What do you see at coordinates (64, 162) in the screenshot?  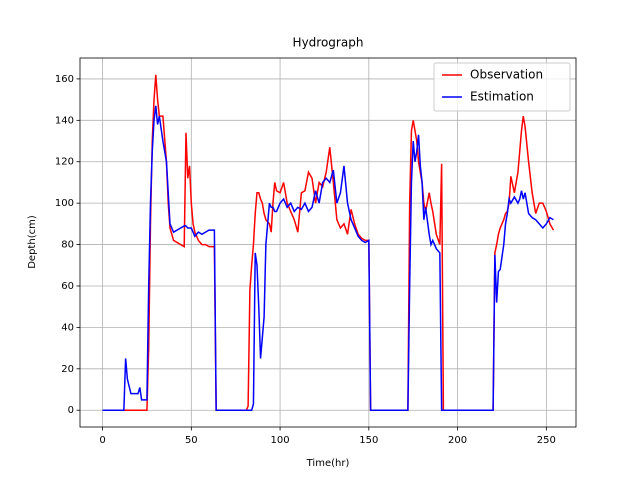 I see `y-tick-label: 120` at bounding box center [64, 162].